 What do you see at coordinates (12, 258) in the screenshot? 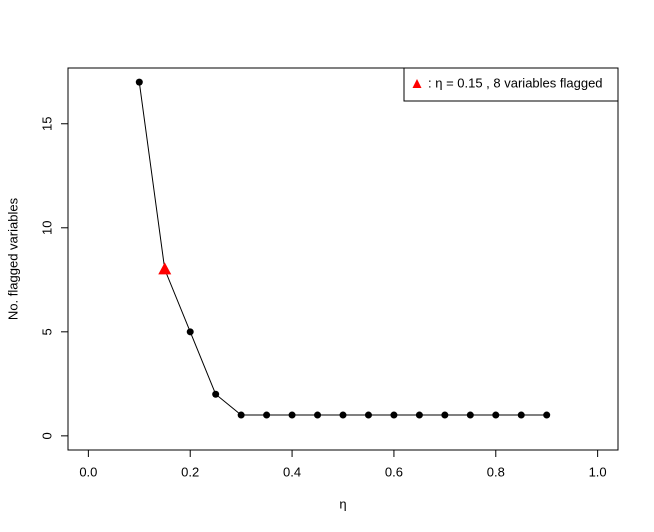
I see `y-axis-label: No. flagged variables` at bounding box center [12, 258].